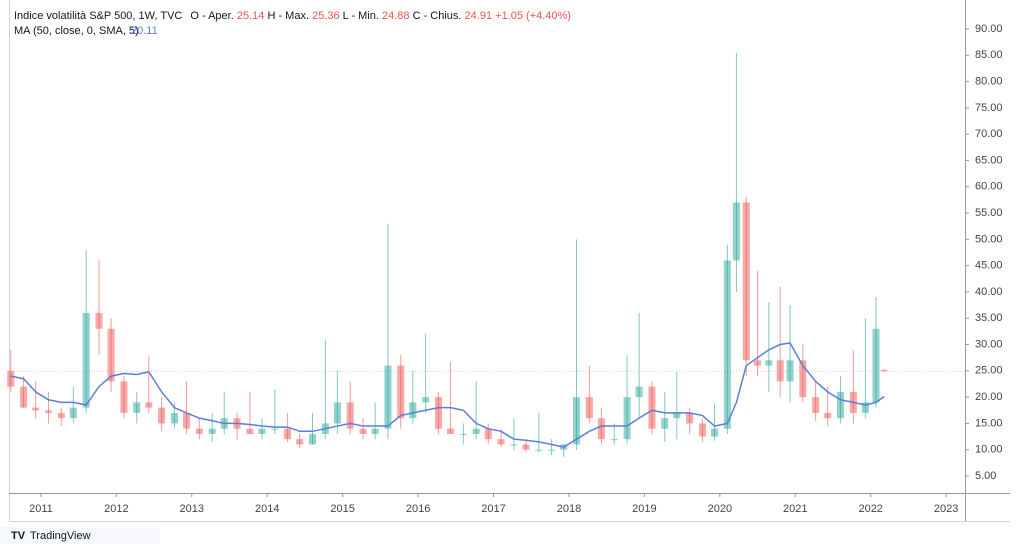  Describe the element at coordinates (144, 31) in the screenshot. I see `ma-value: 20.11` at that location.